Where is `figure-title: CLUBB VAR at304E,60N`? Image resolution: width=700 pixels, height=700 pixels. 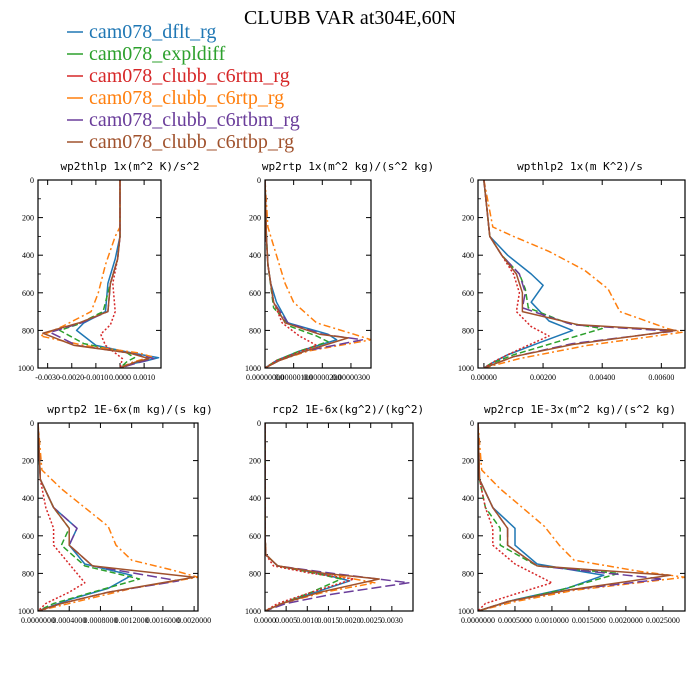 figure-title: CLUBB VAR at304E,60N is located at coordinates (350, 18).